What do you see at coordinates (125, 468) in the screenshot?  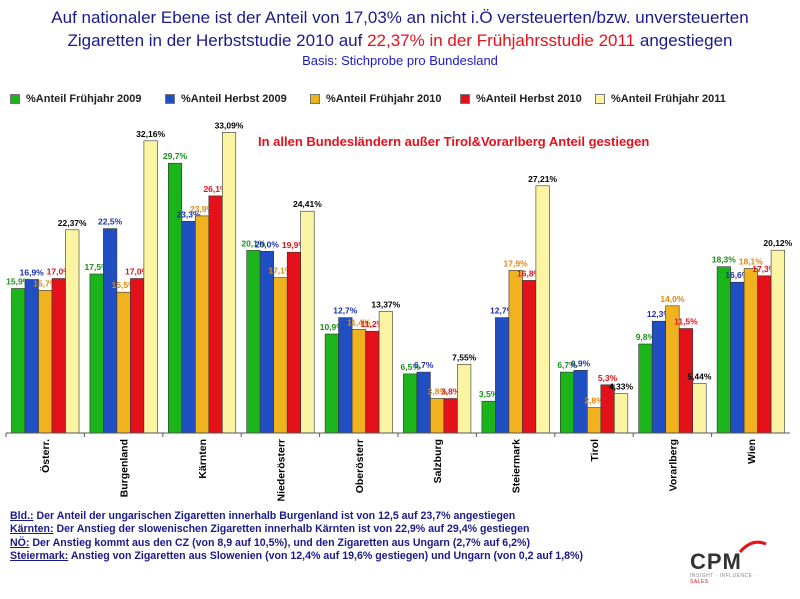 I see `x-tick-label-1: Burgenland` at bounding box center [125, 468].